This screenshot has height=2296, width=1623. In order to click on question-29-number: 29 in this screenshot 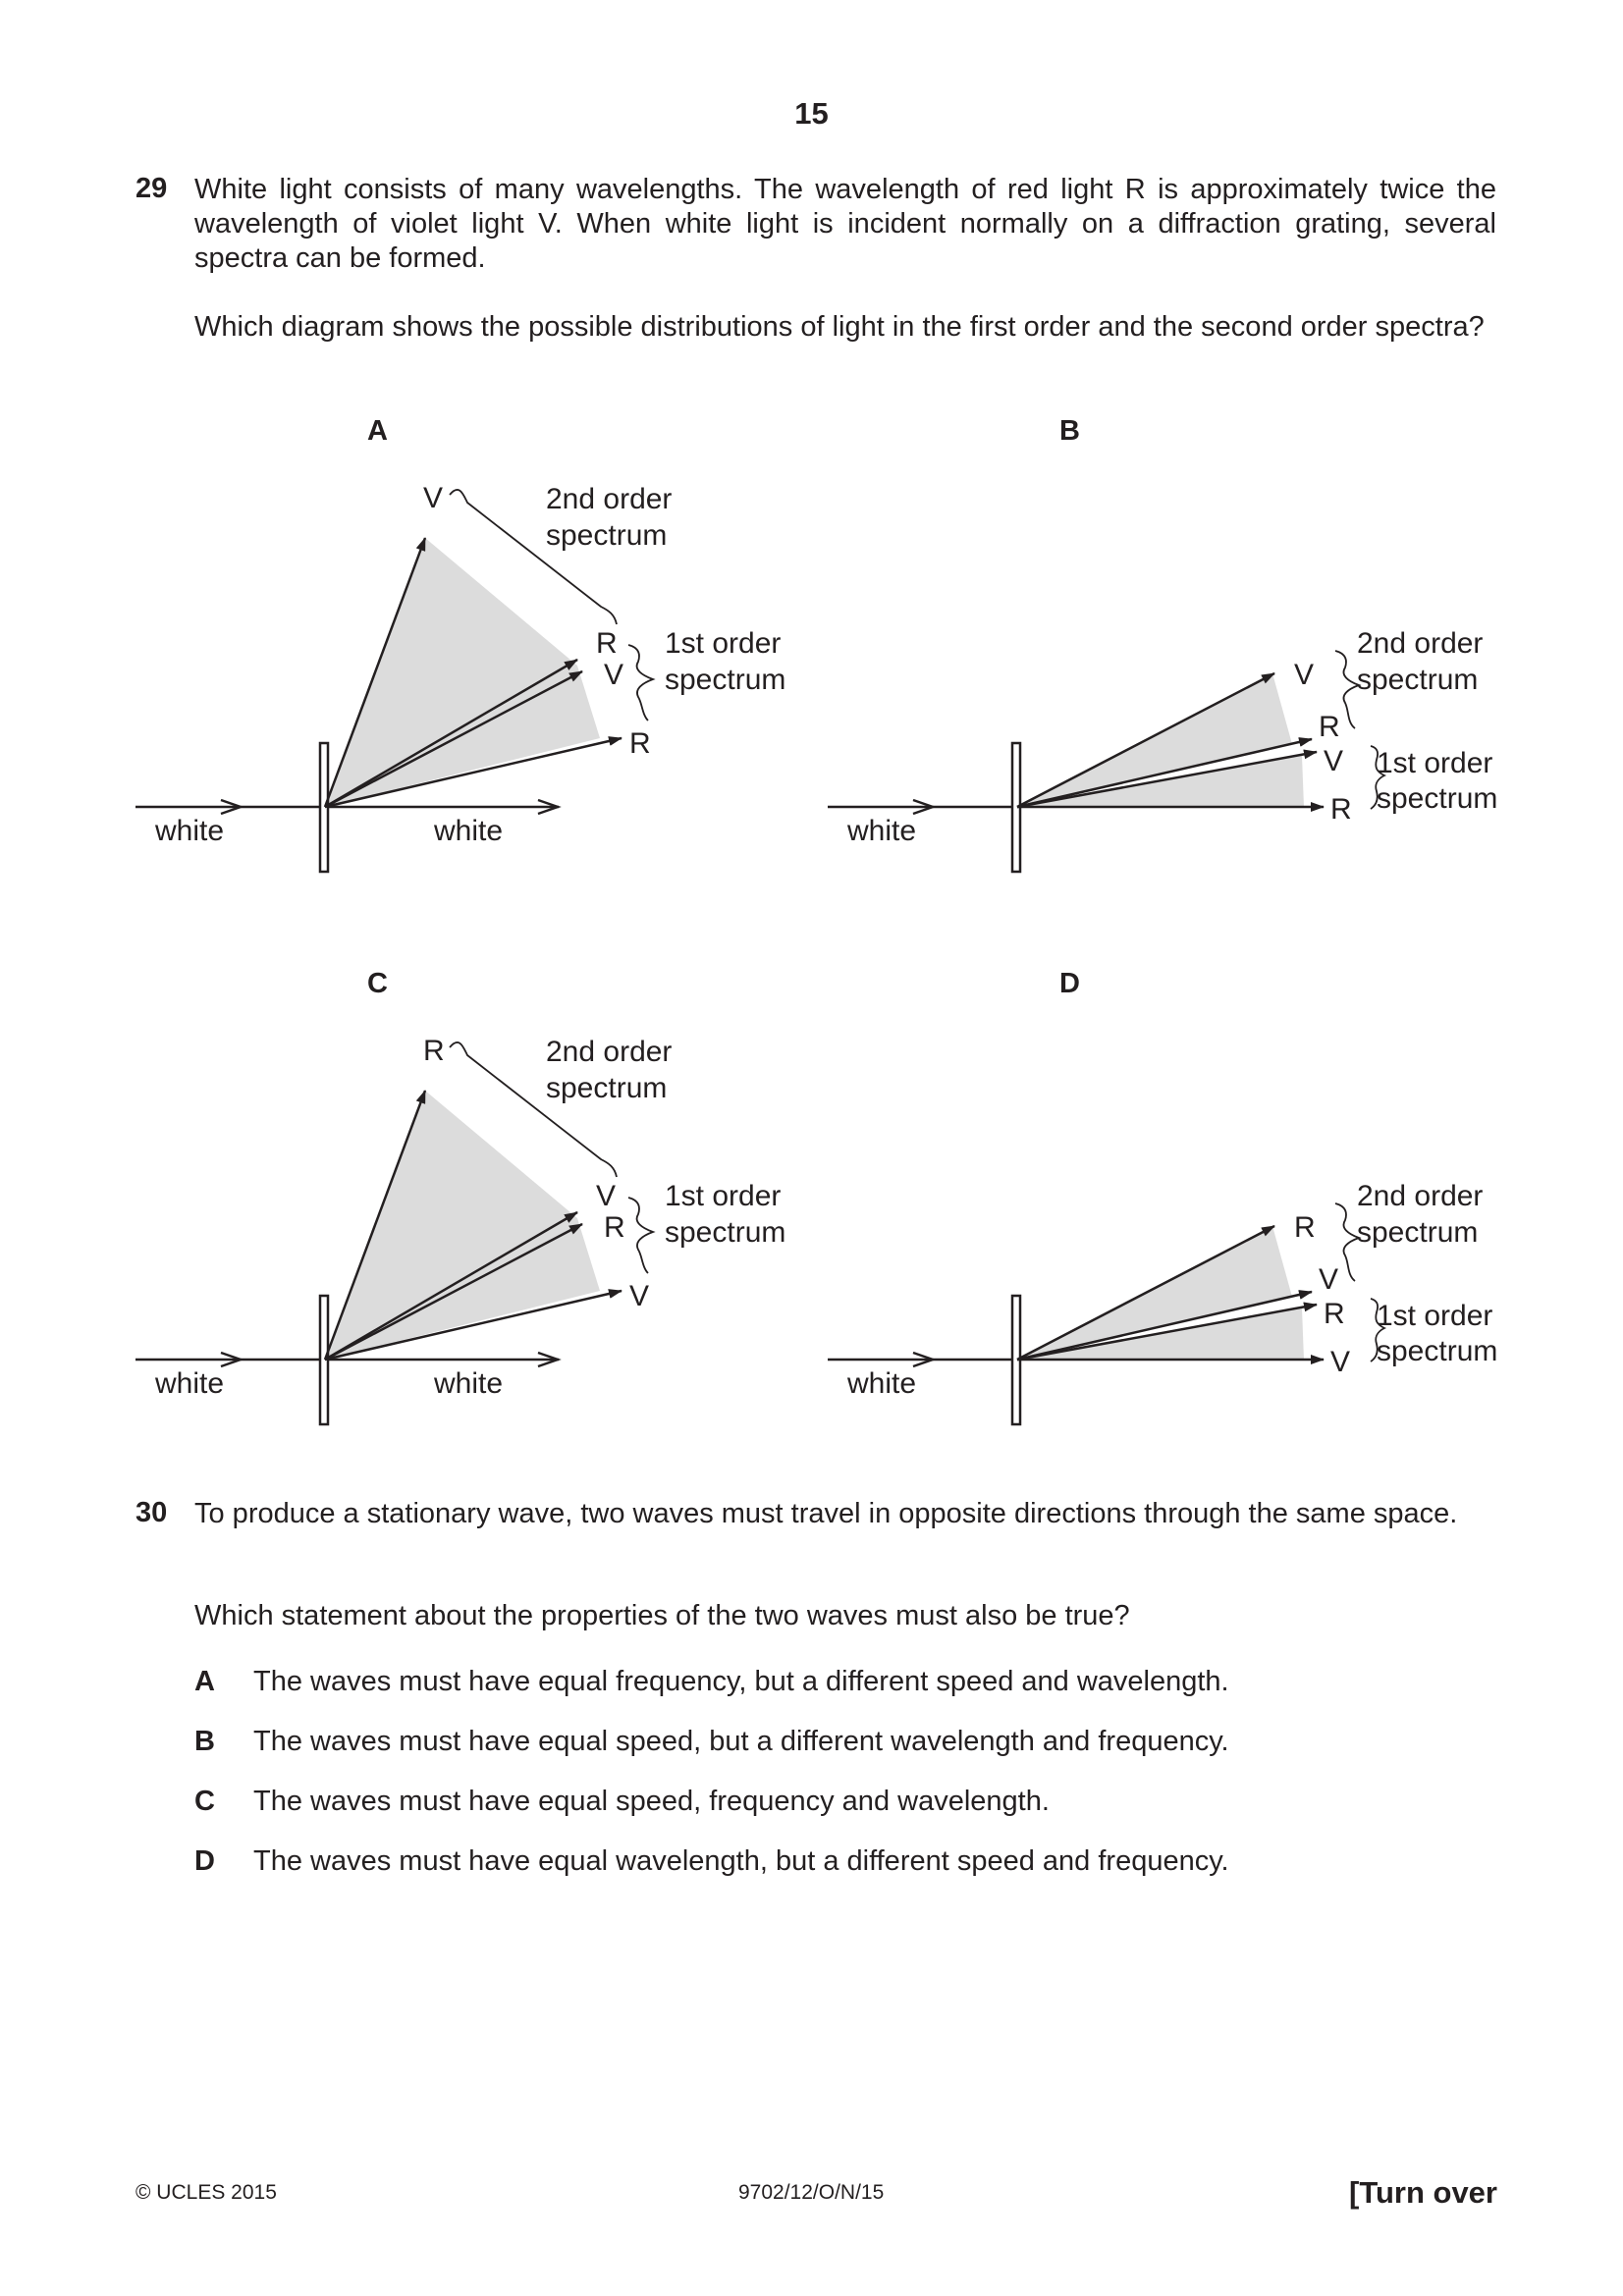, I will do `click(151, 188)`.